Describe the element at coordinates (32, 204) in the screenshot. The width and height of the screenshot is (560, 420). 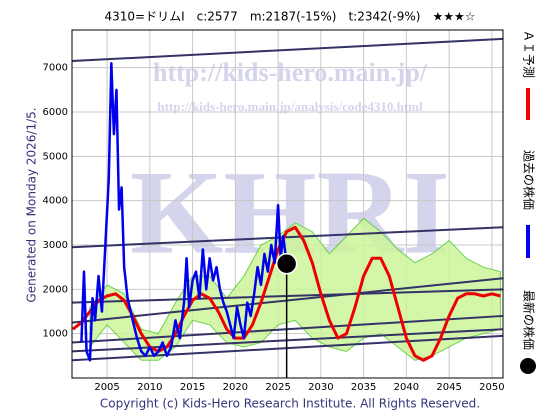
I see `side-note: Generated on Monday 2026/1/5.` at that location.